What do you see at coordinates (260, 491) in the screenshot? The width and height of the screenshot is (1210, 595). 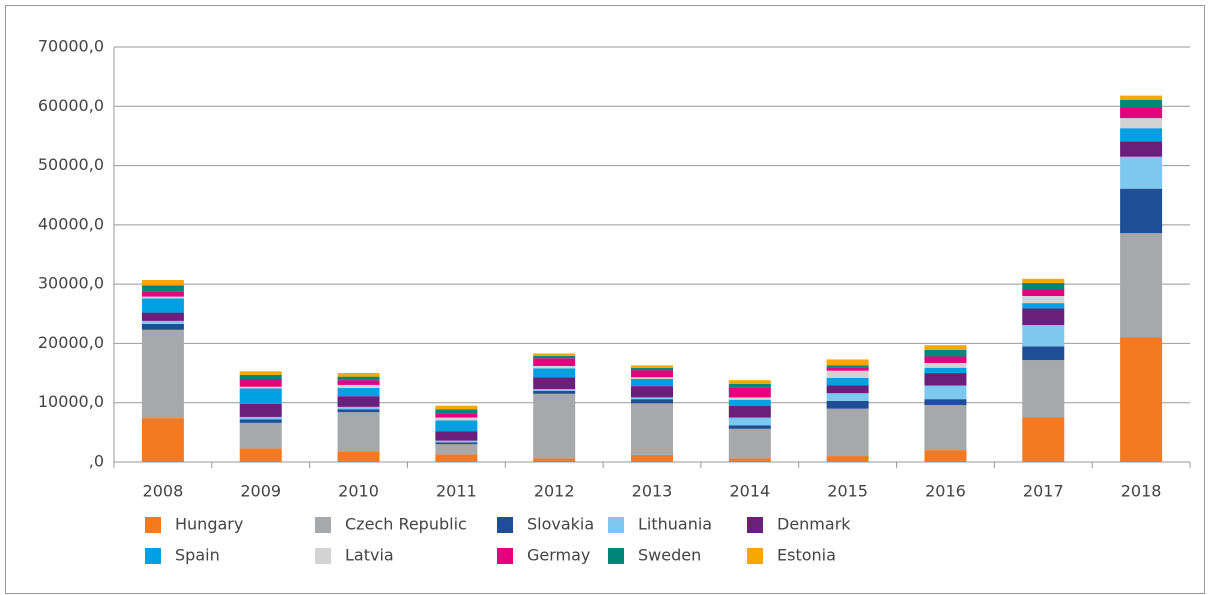 I see `x-tick-label: 2009` at bounding box center [260, 491].